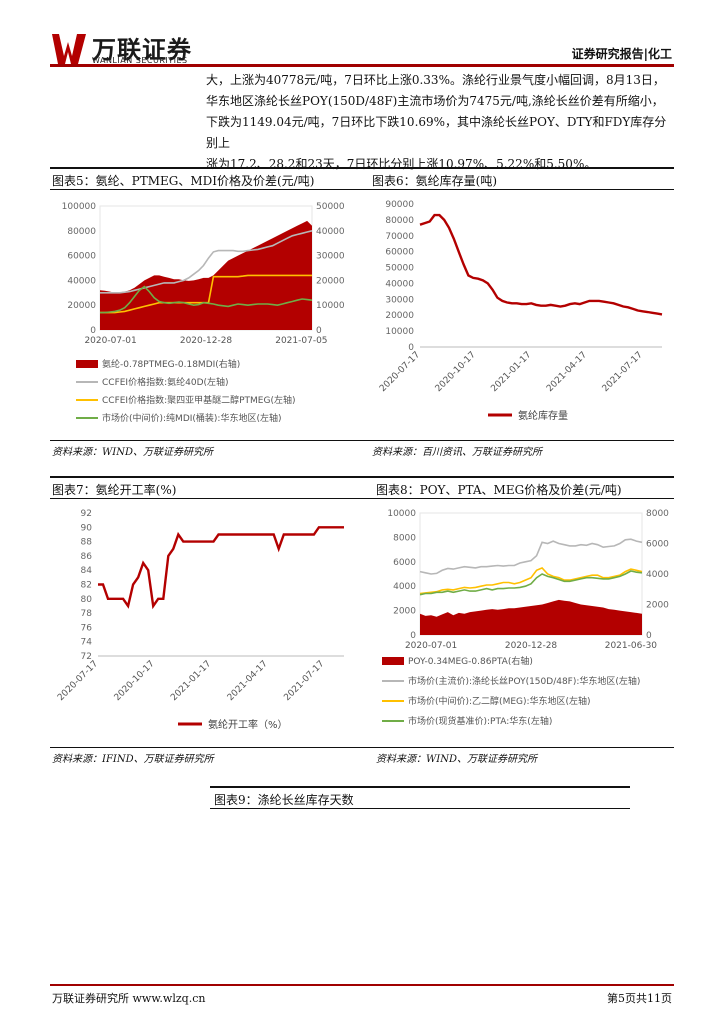 The width and height of the screenshot is (724, 1024). I want to click on y-tick-label: 86, so click(87, 557).